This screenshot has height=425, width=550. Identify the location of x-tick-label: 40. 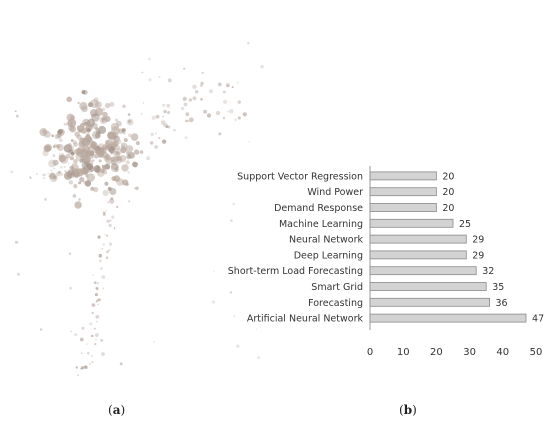
(502, 352).